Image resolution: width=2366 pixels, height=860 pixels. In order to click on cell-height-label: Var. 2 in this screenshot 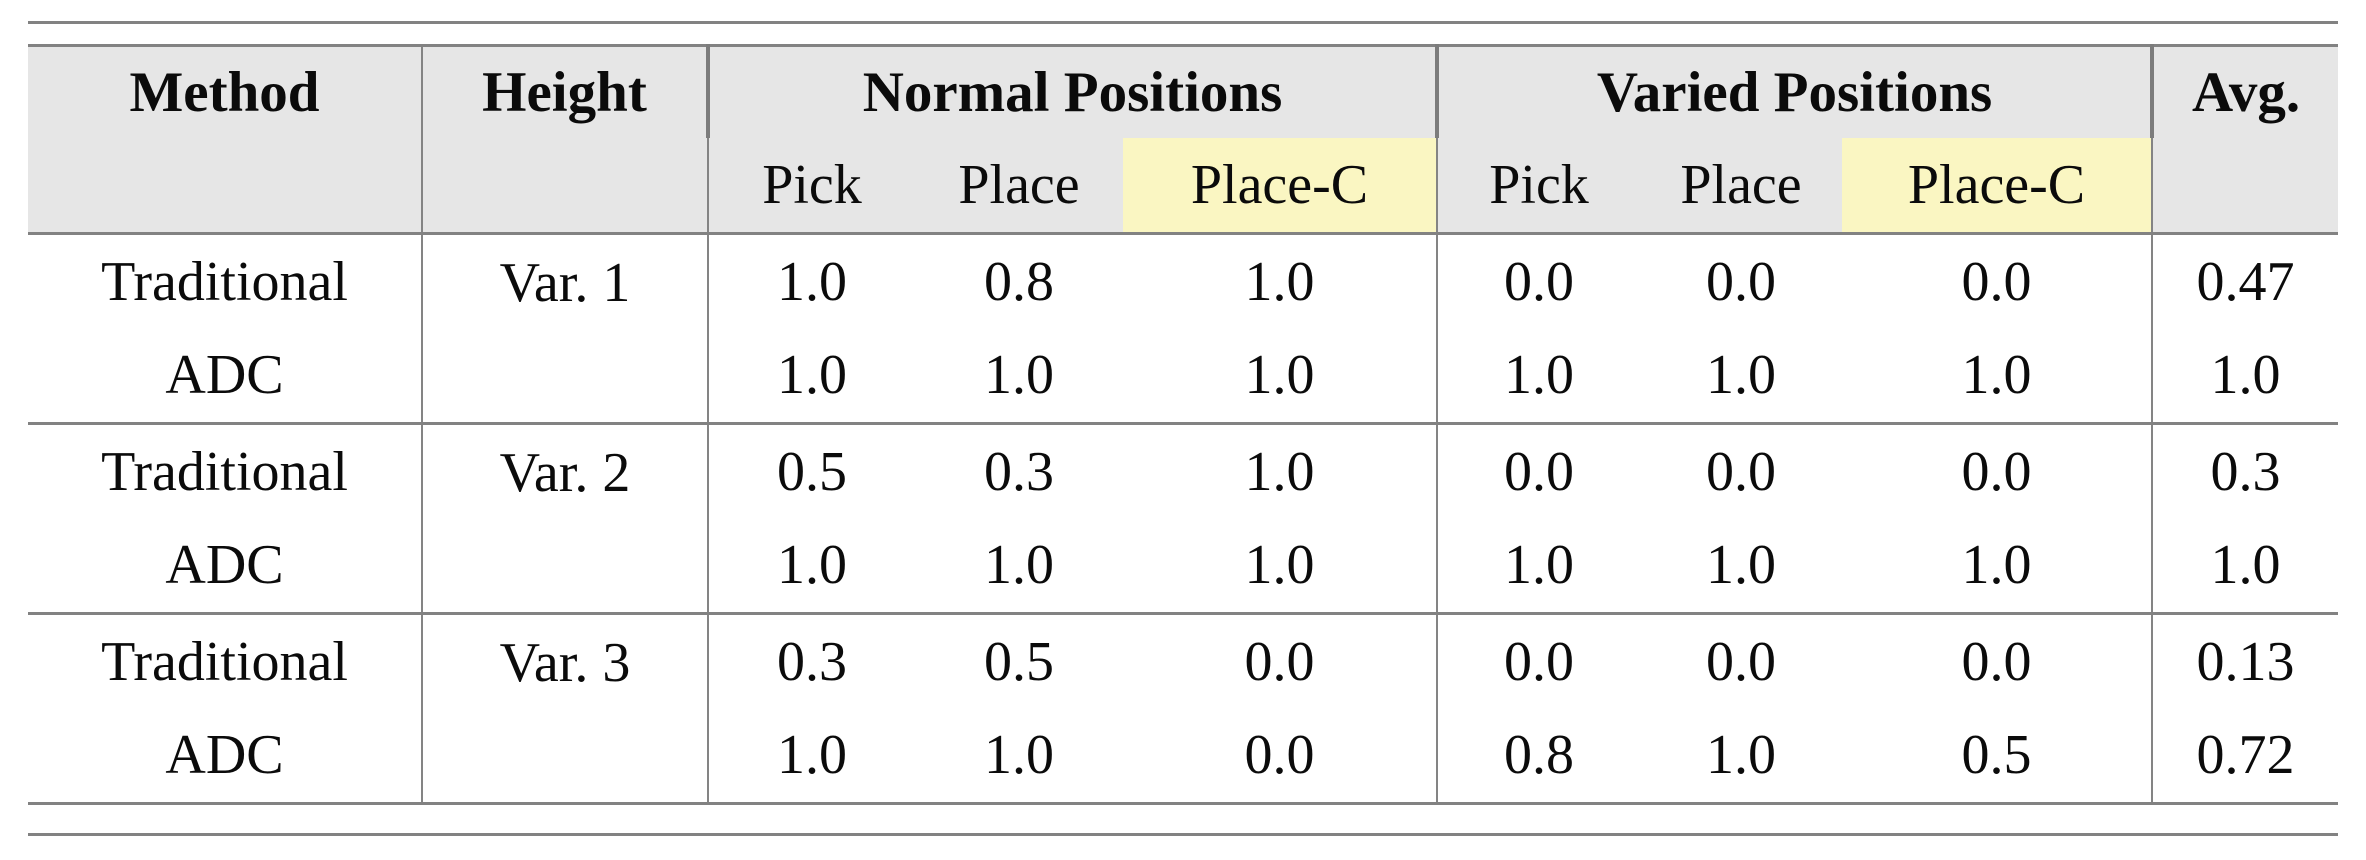, I will do `click(564, 519)`.